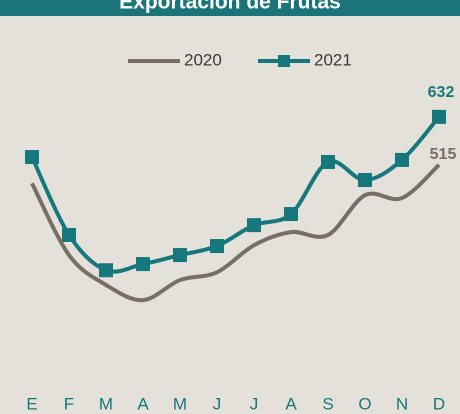  I want to click on title-bar, so click(230, 8).